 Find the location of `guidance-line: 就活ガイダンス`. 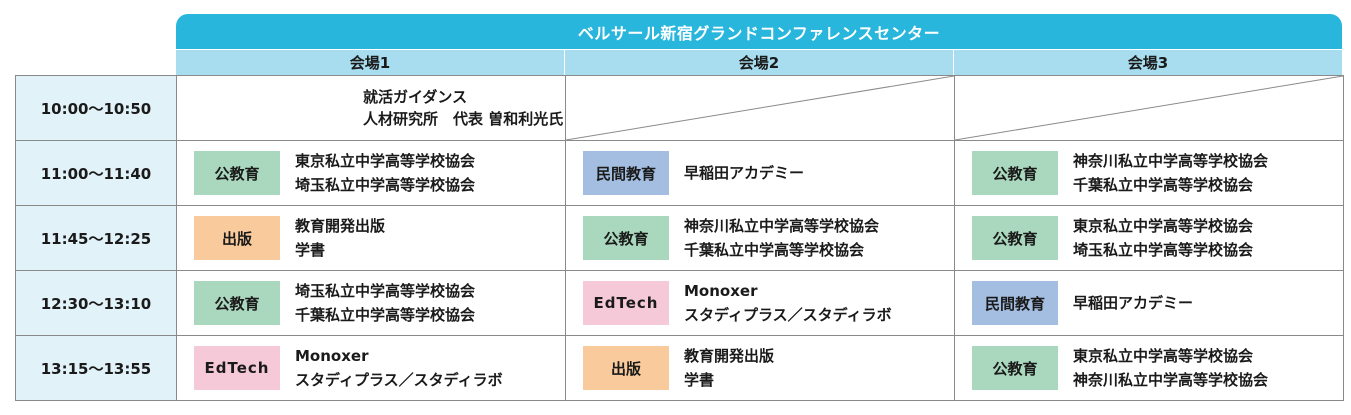

guidance-line: 就活ガイダンス is located at coordinates (415, 97).